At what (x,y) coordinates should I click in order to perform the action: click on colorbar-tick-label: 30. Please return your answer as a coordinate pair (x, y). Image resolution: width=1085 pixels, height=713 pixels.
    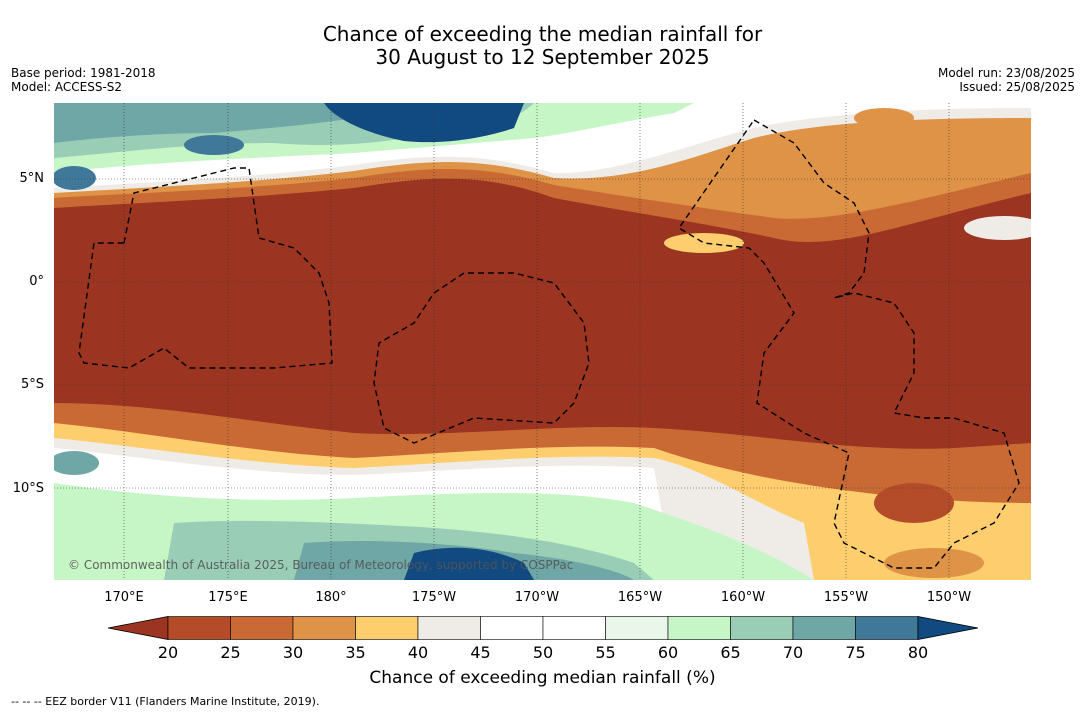
    Looking at the image, I should click on (293, 652).